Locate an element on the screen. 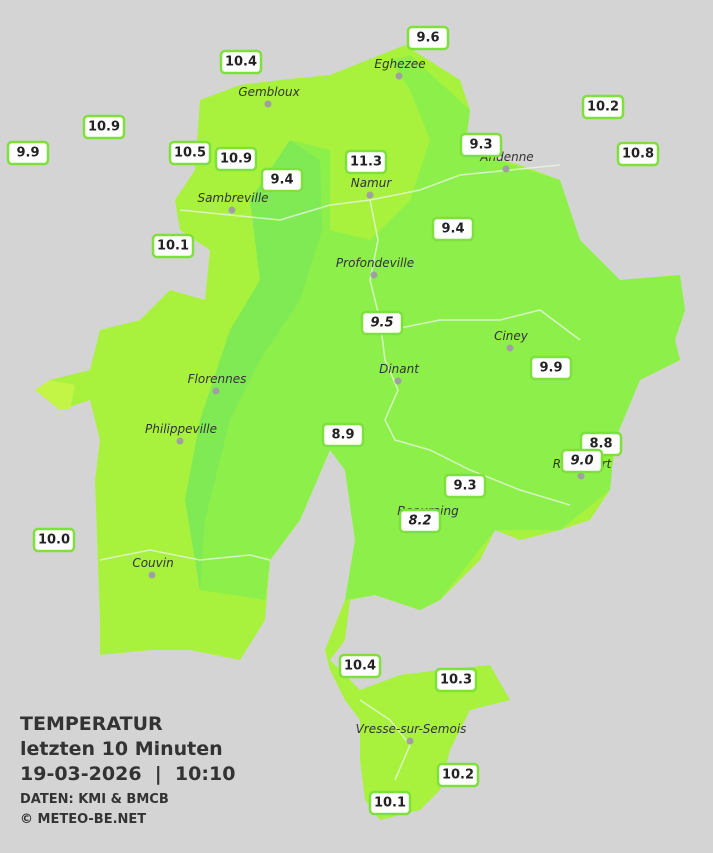  city-label: Profondeville is located at coordinates (375, 263).